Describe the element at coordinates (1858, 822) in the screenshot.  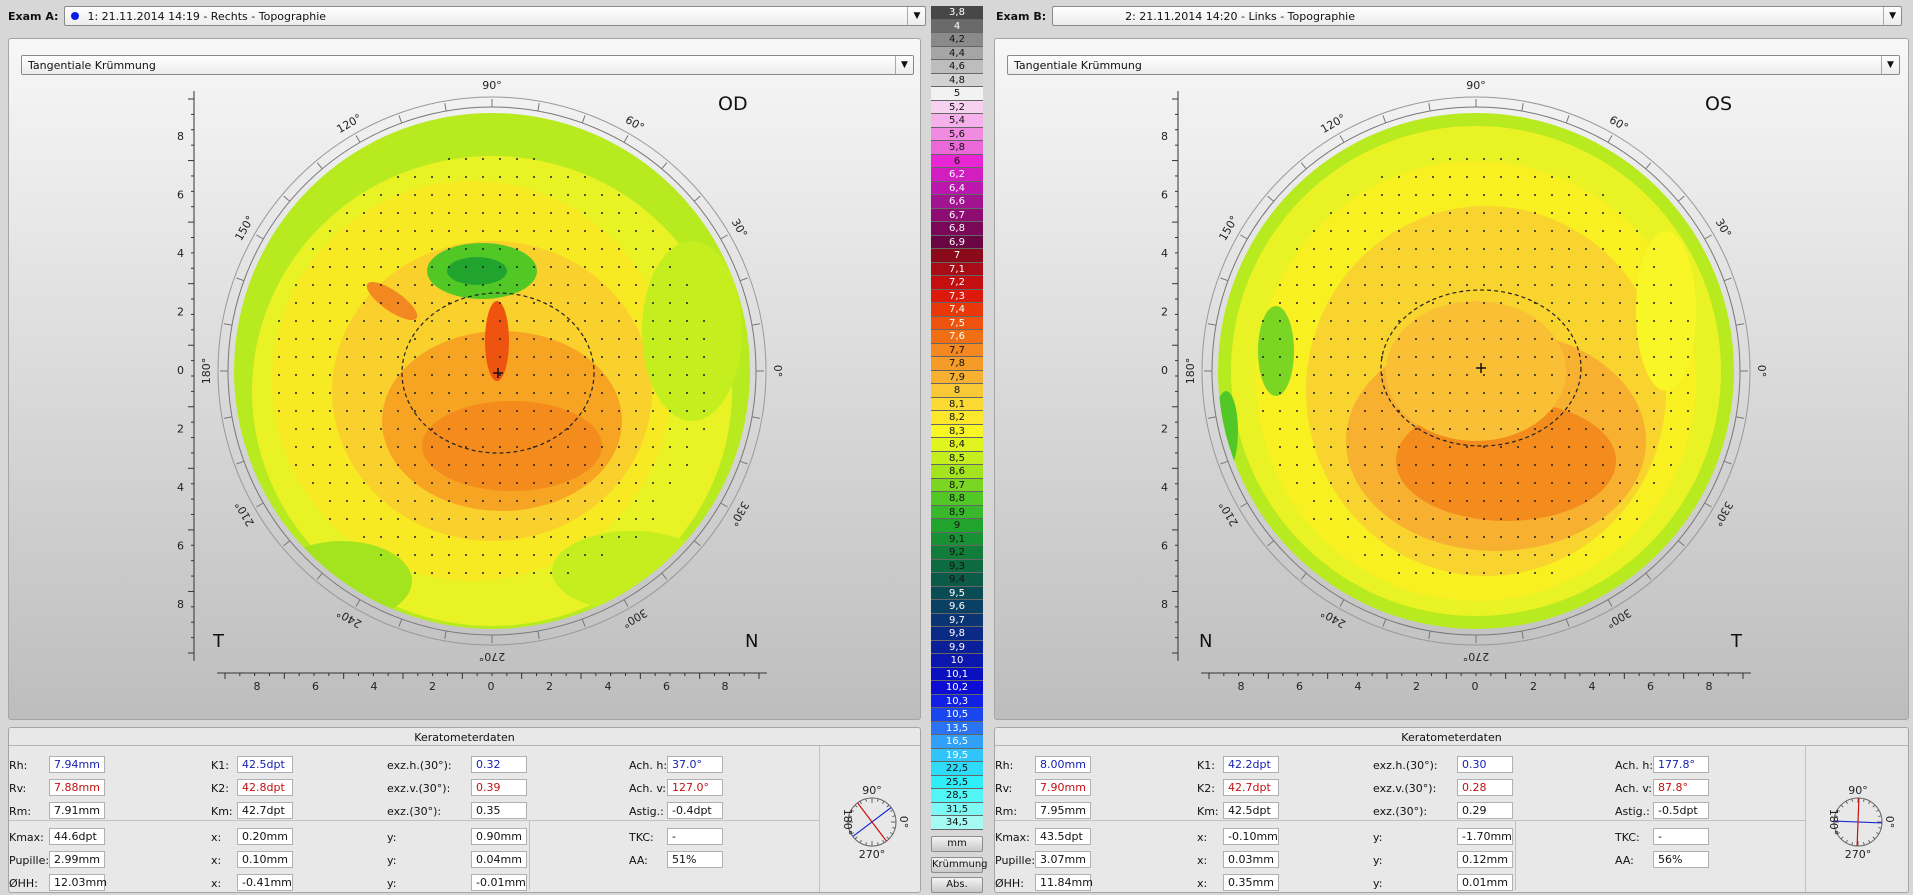
I see `axis-line` at that location.